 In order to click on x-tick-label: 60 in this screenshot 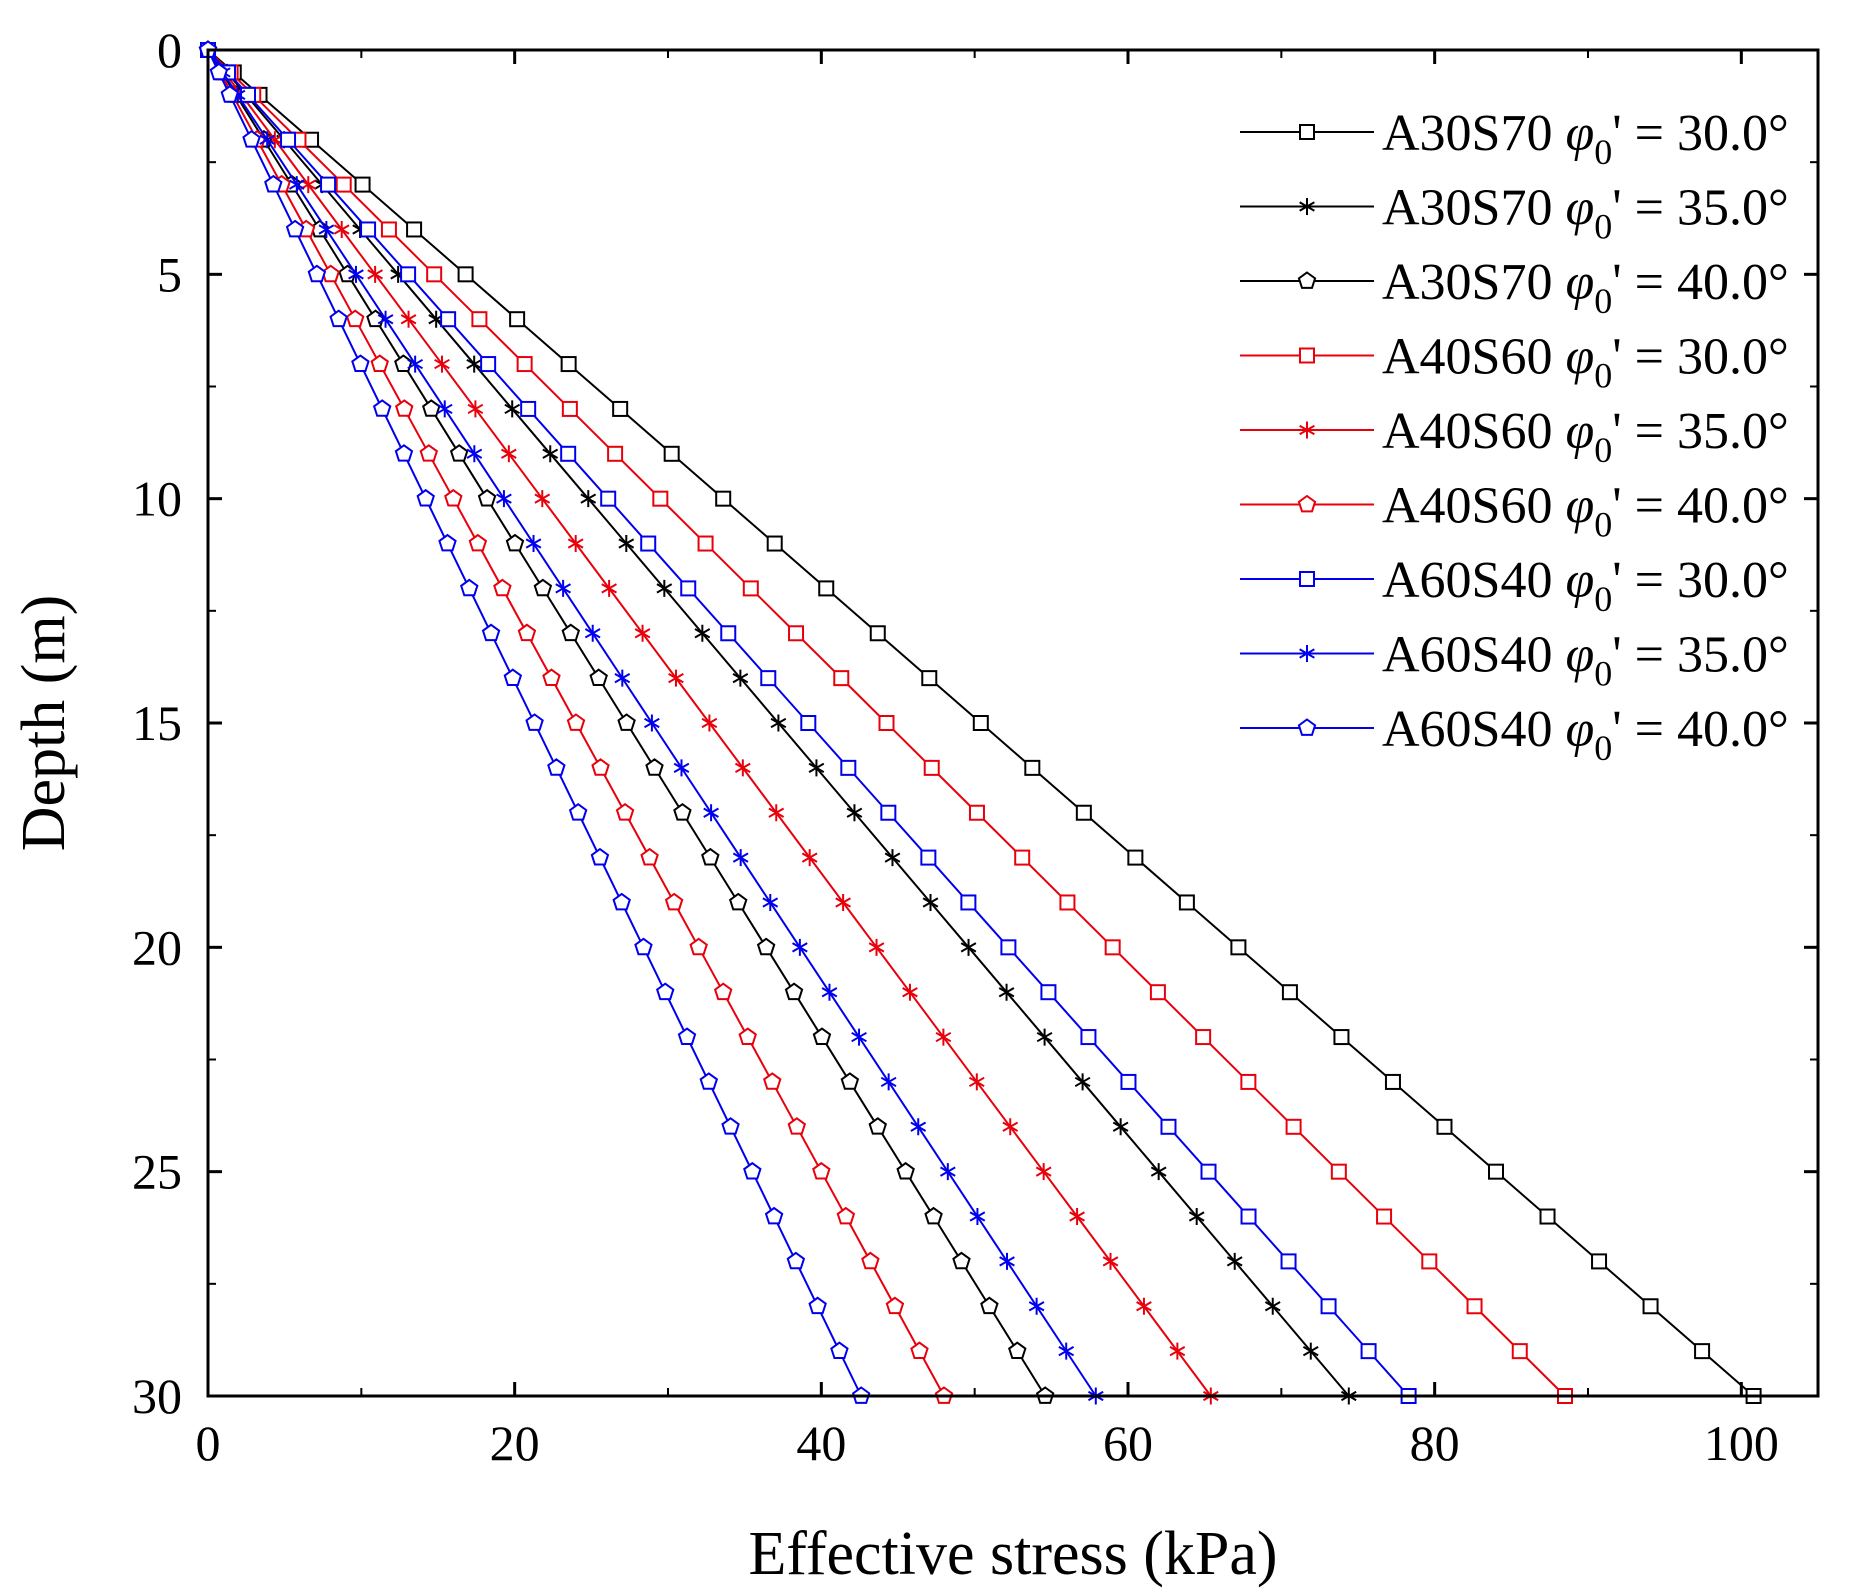, I will do `click(1128, 1443)`.